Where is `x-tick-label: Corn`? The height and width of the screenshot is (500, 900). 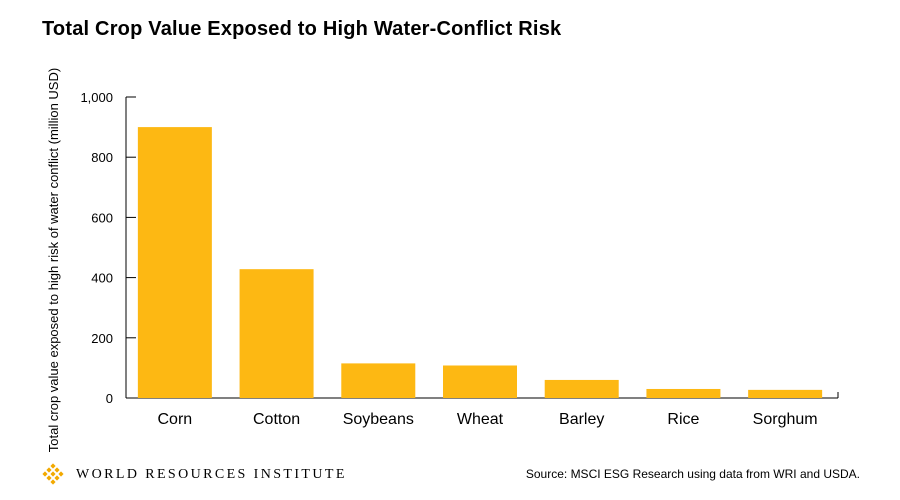
x-tick-label: Corn is located at coordinates (175, 419).